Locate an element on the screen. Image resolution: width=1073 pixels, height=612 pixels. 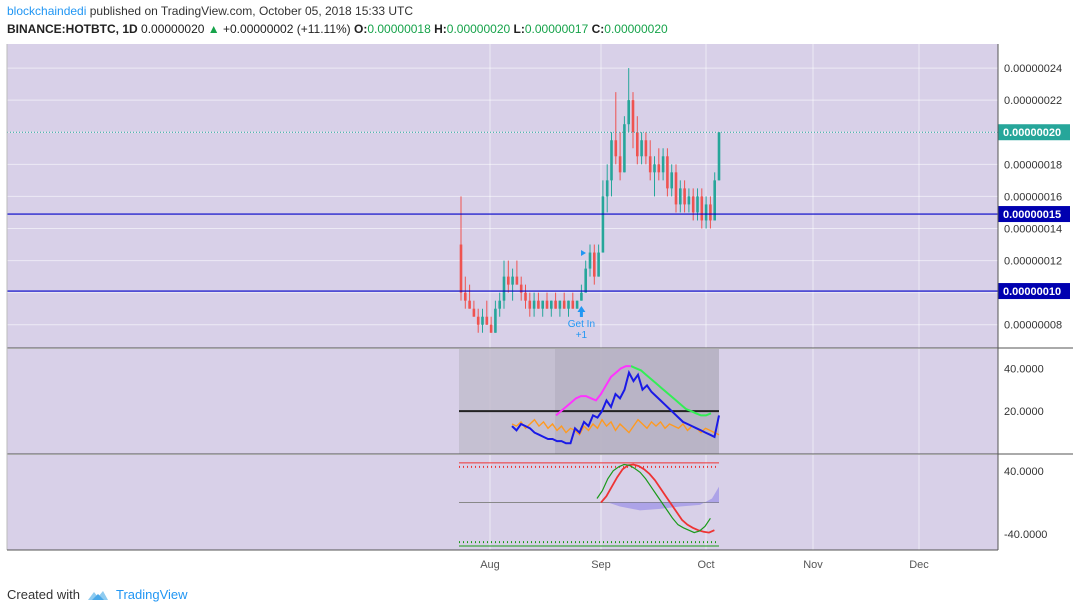
shaded-range-inner is located at coordinates (637, 401).